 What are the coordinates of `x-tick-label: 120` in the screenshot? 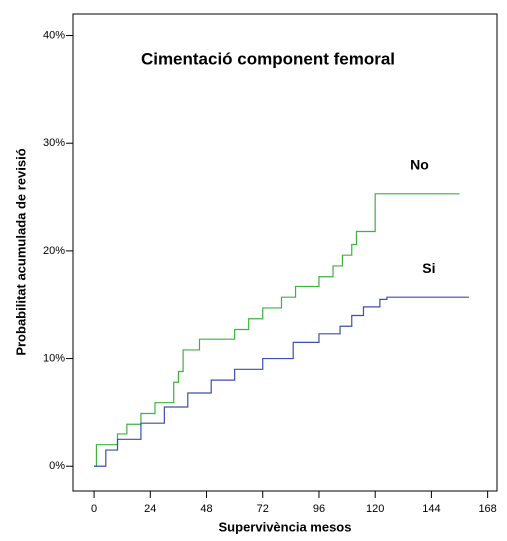 It's located at (375, 509).